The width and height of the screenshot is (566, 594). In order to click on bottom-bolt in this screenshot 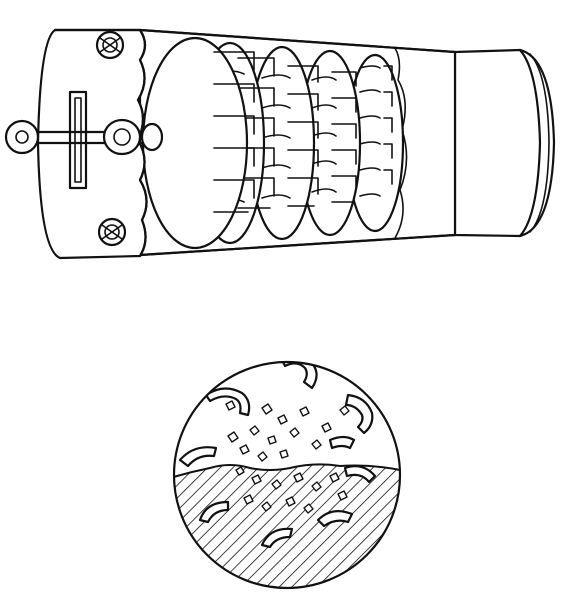, I will do `click(112, 232)`.